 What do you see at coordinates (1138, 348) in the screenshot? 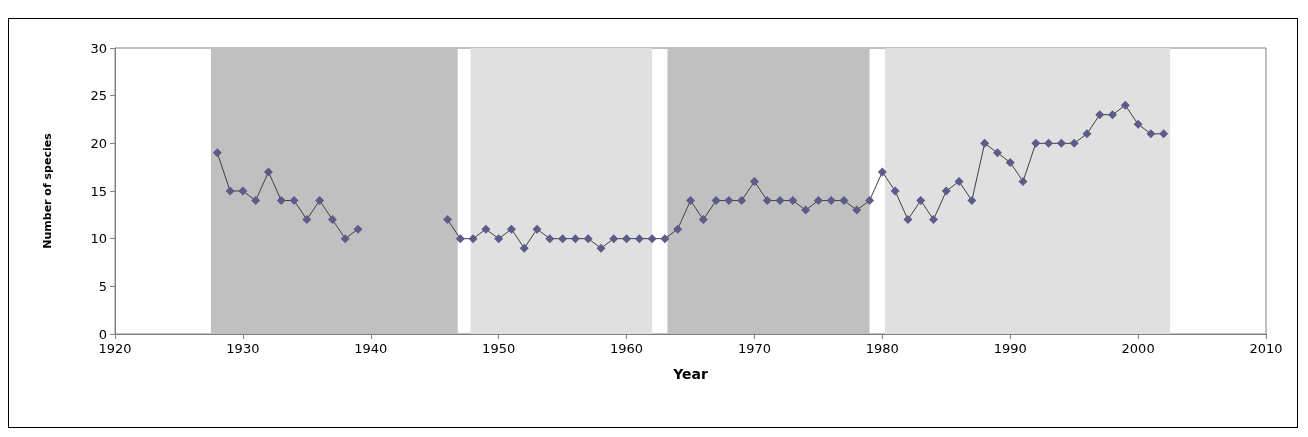
I see `x-tick-label: 2000` at bounding box center [1138, 348].